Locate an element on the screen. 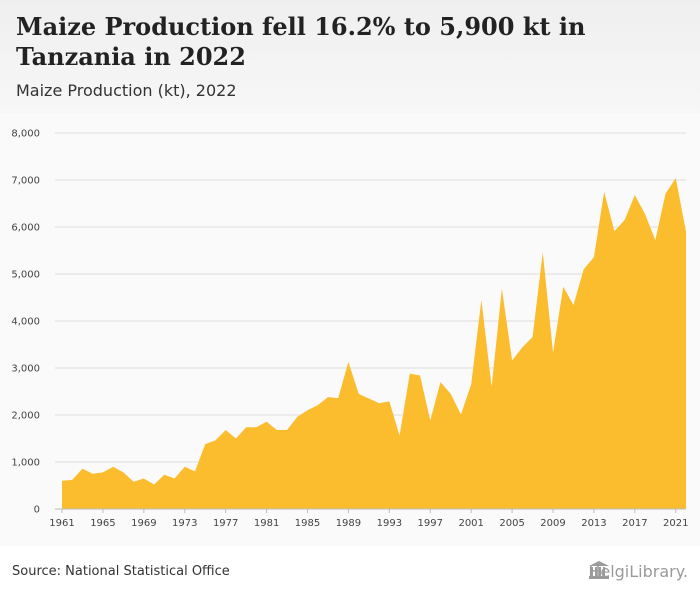 The width and height of the screenshot is (700, 596). x-tick-label: 1981 is located at coordinates (266, 523).